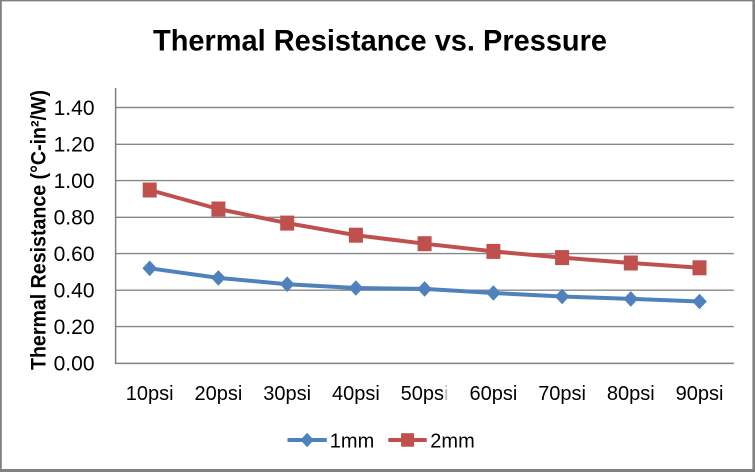 The height and width of the screenshot is (472, 755). Describe the element at coordinates (74, 327) in the screenshot. I see `svg-text: 0.20` at that location.